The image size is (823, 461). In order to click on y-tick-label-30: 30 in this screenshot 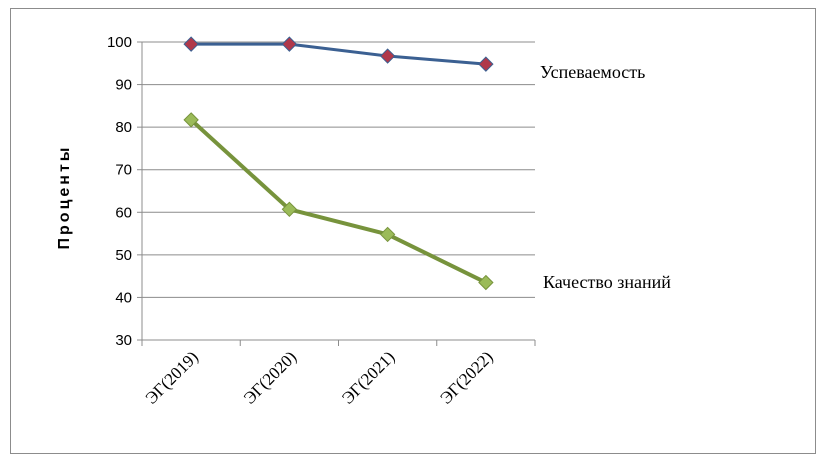, I will do `click(123, 340)`.